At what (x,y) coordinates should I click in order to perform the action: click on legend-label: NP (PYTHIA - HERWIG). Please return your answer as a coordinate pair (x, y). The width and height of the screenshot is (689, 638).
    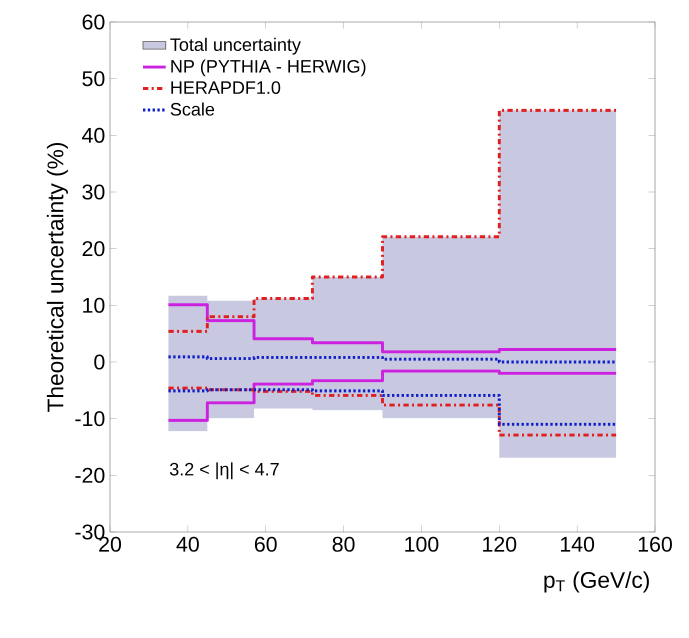
    Looking at the image, I should click on (268, 68).